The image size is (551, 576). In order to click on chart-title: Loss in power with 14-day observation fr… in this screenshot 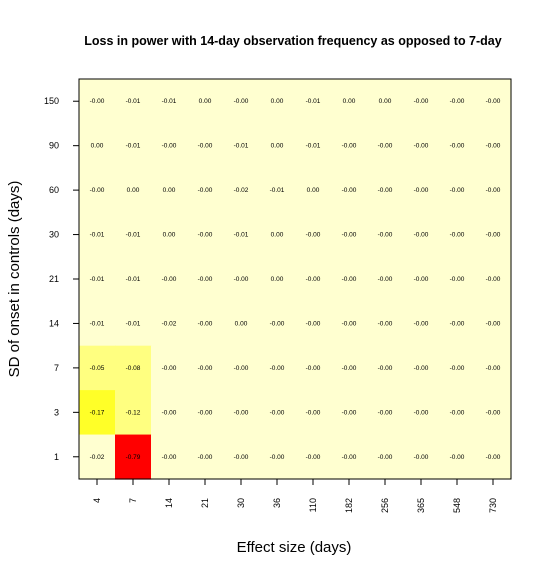, I will do `click(292, 41)`.